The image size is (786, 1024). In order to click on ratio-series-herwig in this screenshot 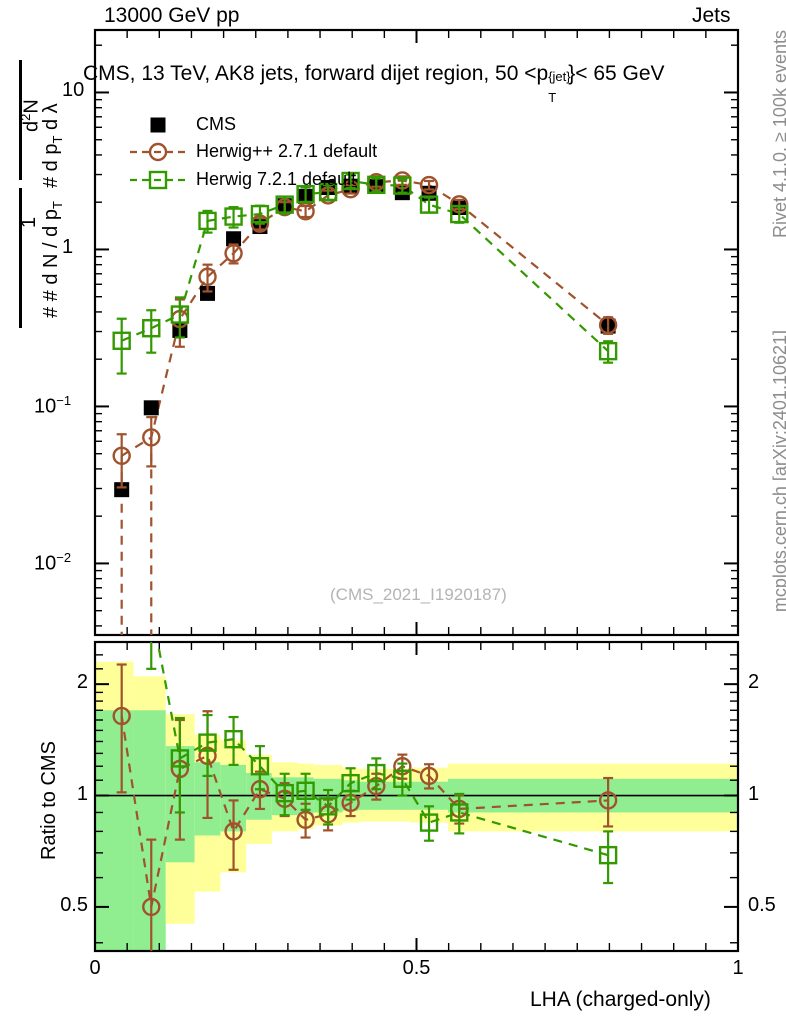, I will do `click(382, 763)`.